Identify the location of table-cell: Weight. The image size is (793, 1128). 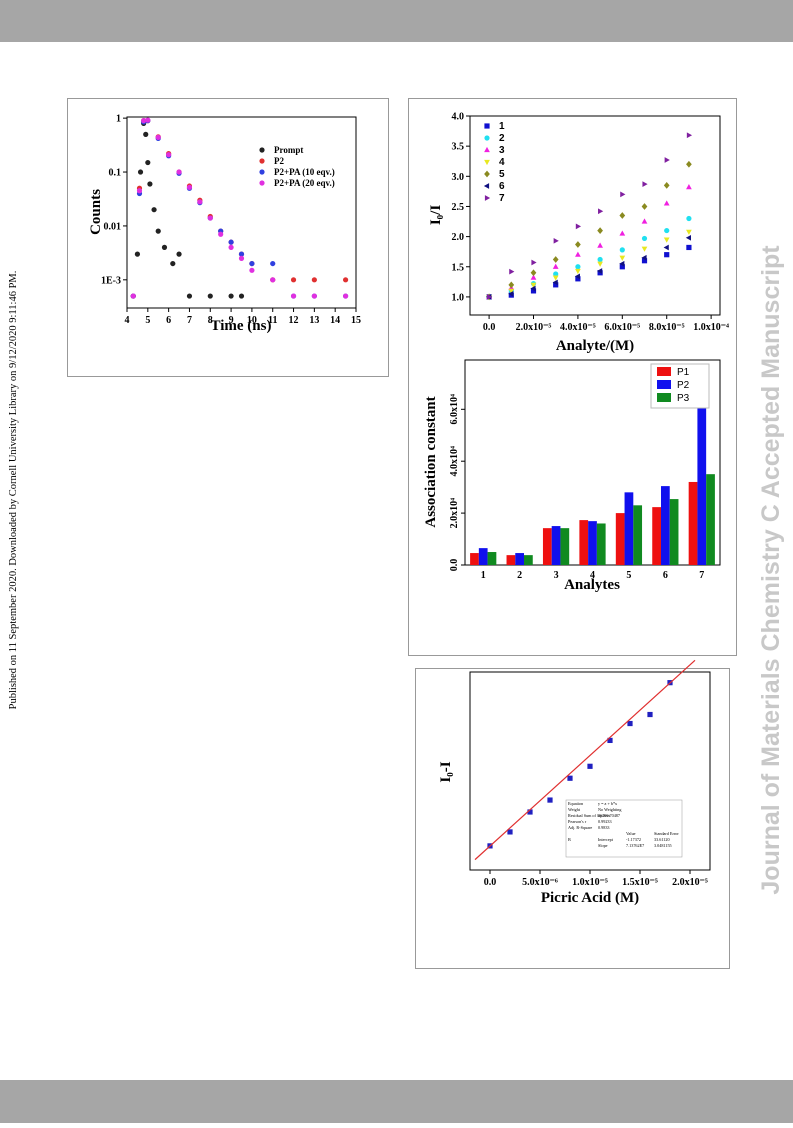
(574, 809).